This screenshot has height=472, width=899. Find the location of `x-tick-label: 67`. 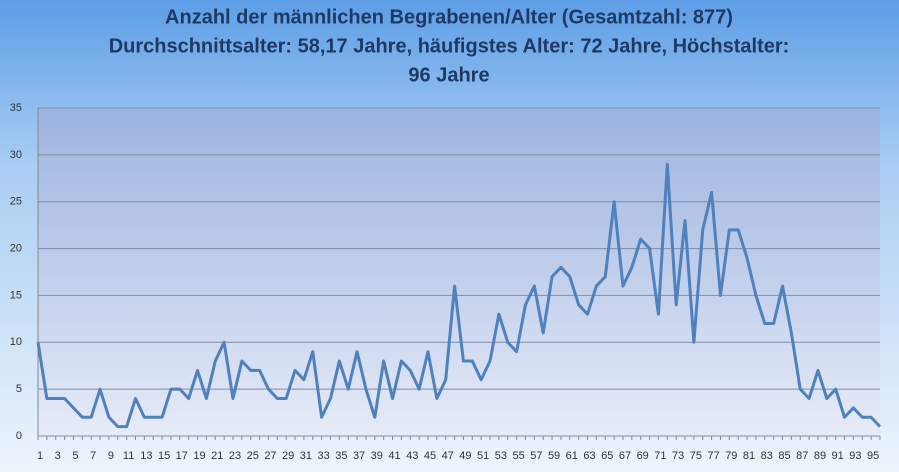

x-tick-label: 67 is located at coordinates (625, 456).